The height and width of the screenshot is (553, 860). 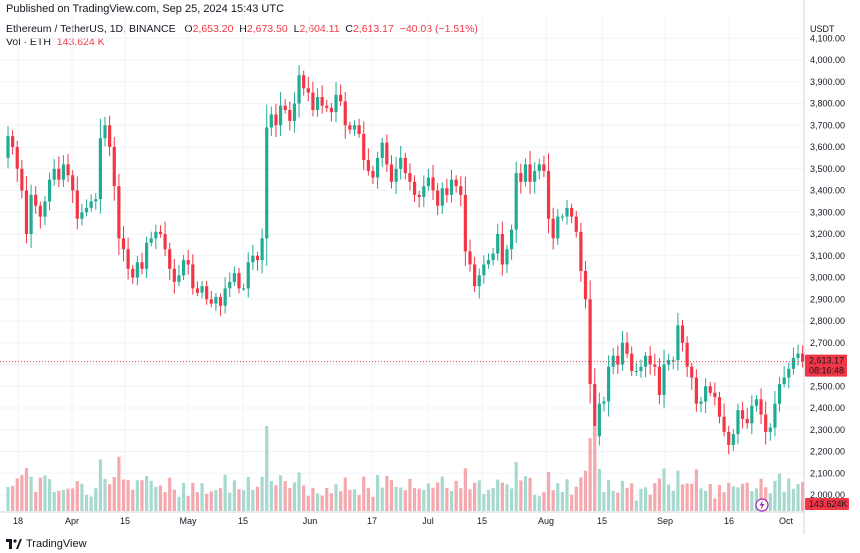 I want to click on y-tick-label: 3,500.00, so click(x=827, y=169).